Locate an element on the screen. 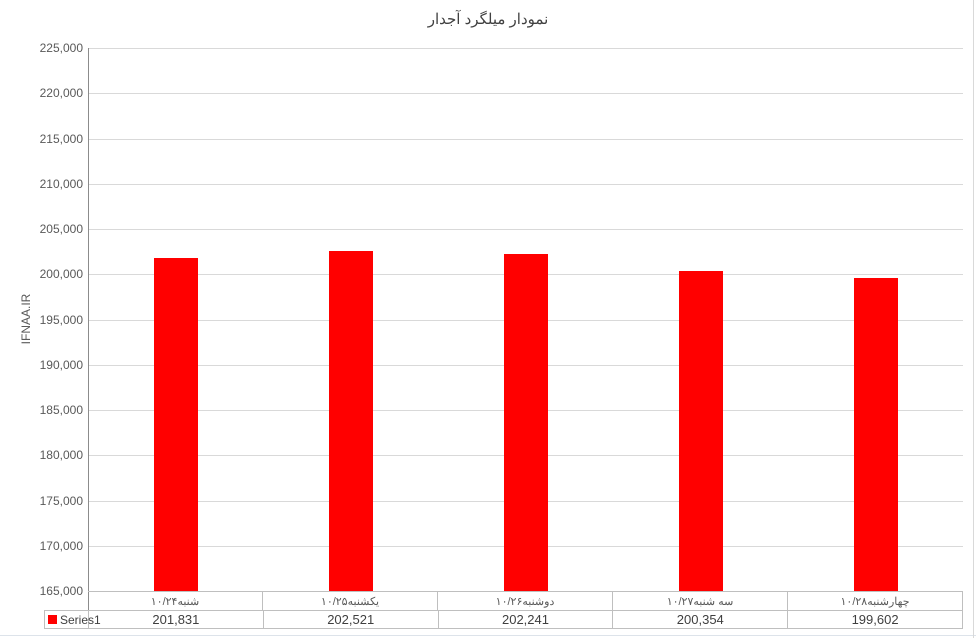 The height and width of the screenshot is (638, 976). y-tick-label: 175,000 is located at coordinates (61, 500).